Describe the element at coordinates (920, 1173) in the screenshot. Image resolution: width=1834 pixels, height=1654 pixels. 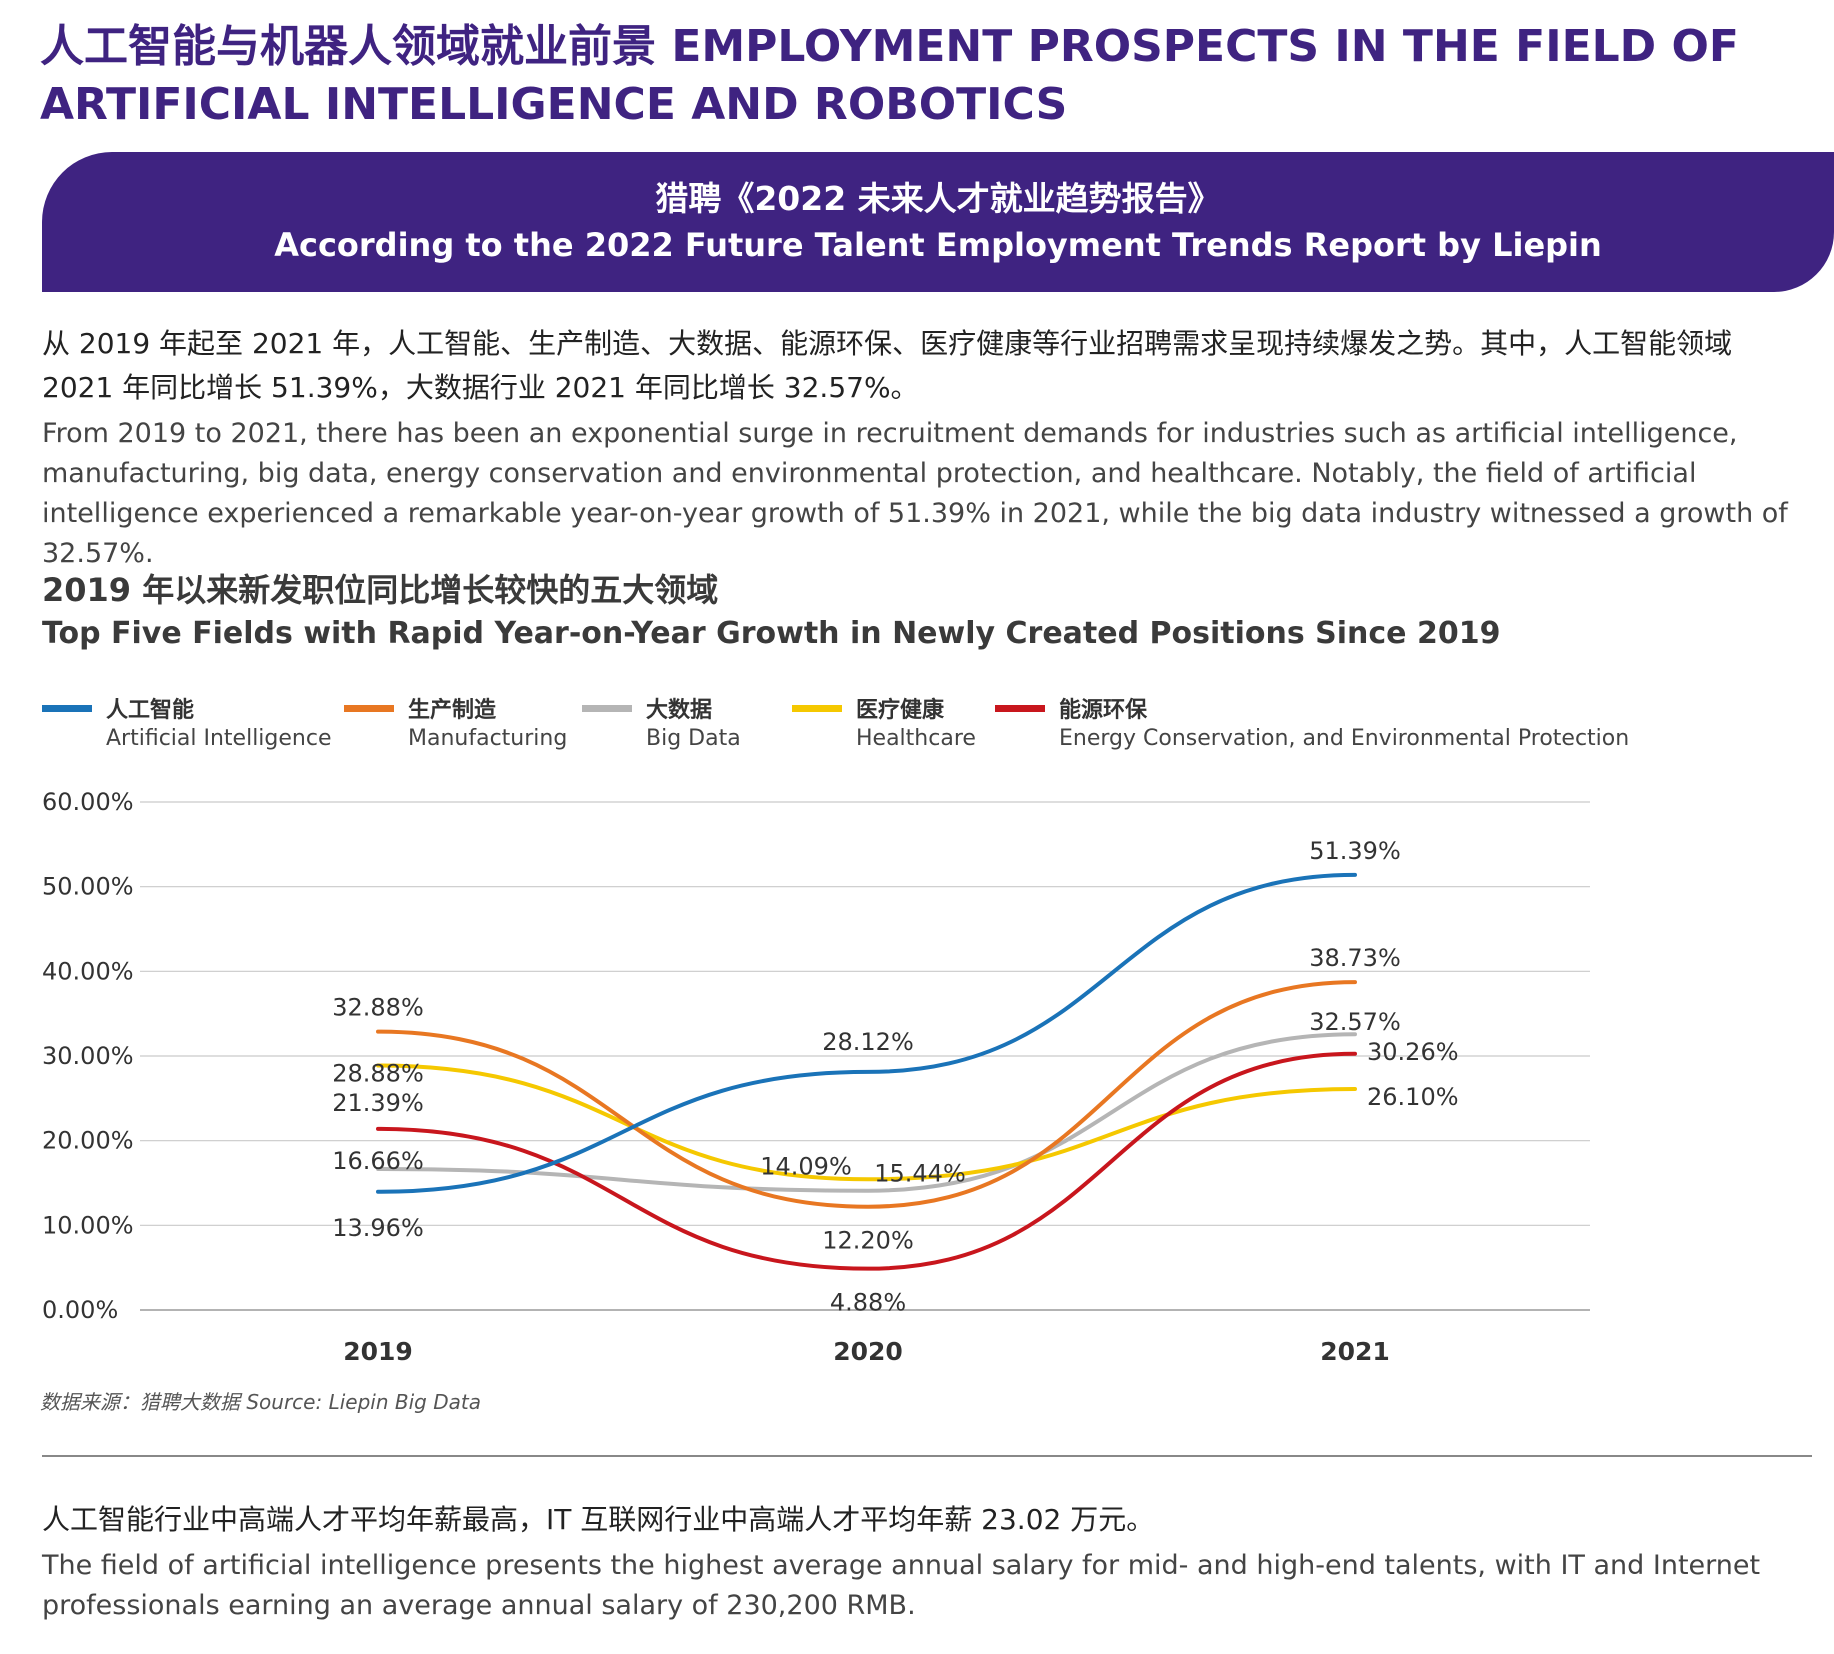
I see `data-label: 15.44%` at that location.